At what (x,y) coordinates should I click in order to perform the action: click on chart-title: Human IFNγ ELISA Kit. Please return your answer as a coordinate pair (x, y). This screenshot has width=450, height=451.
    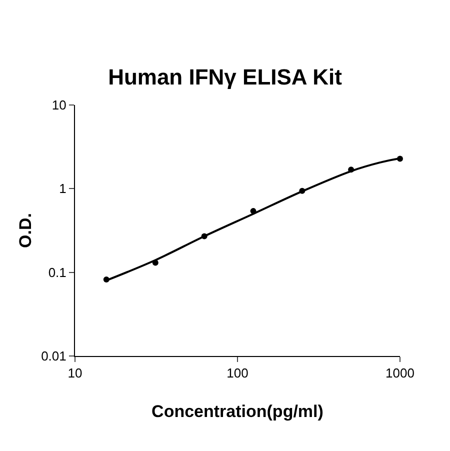
    Looking at the image, I should click on (225, 77).